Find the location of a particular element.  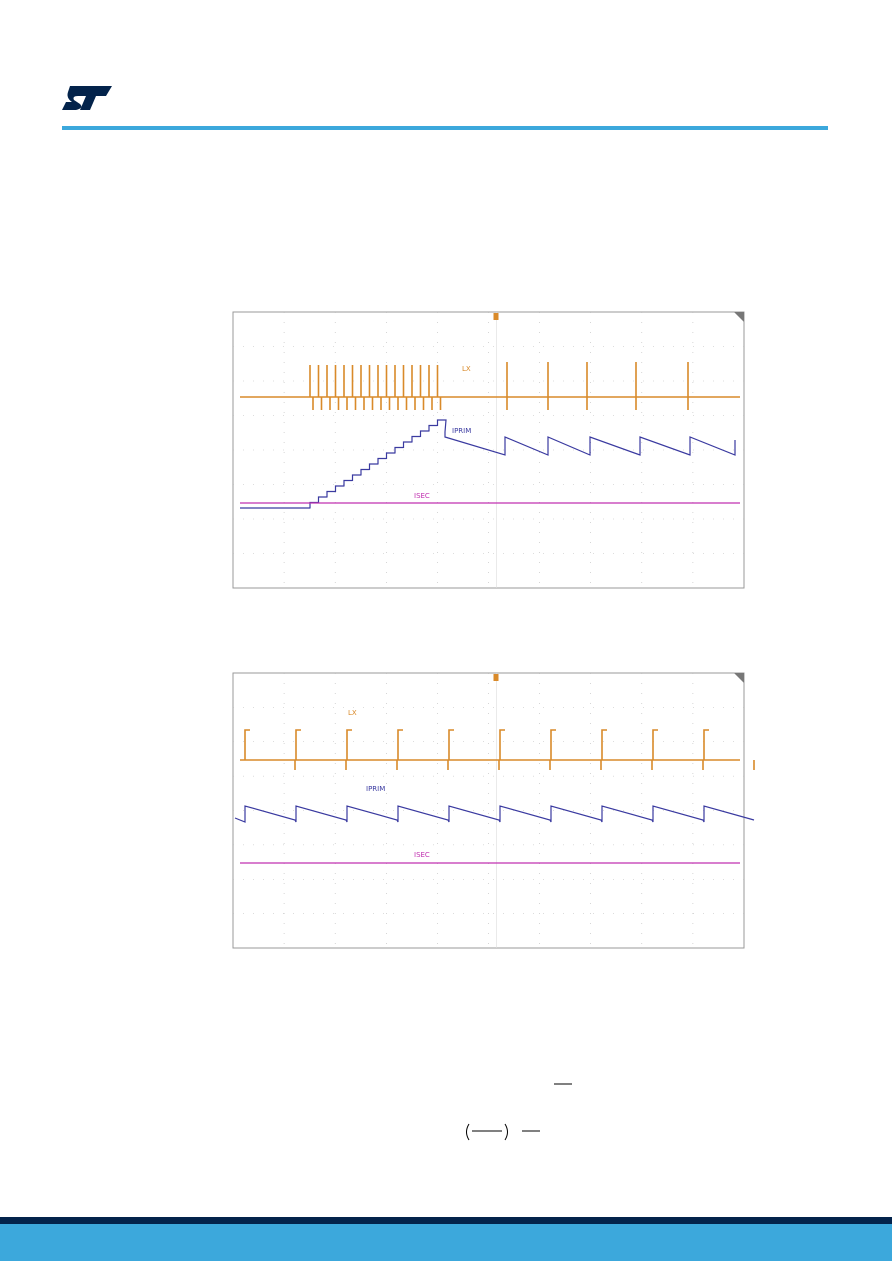

formula-fragments is located at coordinates (519, 1112).